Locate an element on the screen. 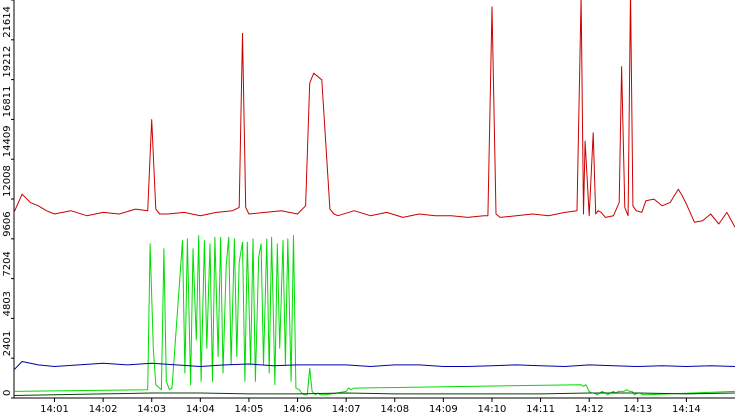  x-tick-label: 14:05 is located at coordinates (249, 409).